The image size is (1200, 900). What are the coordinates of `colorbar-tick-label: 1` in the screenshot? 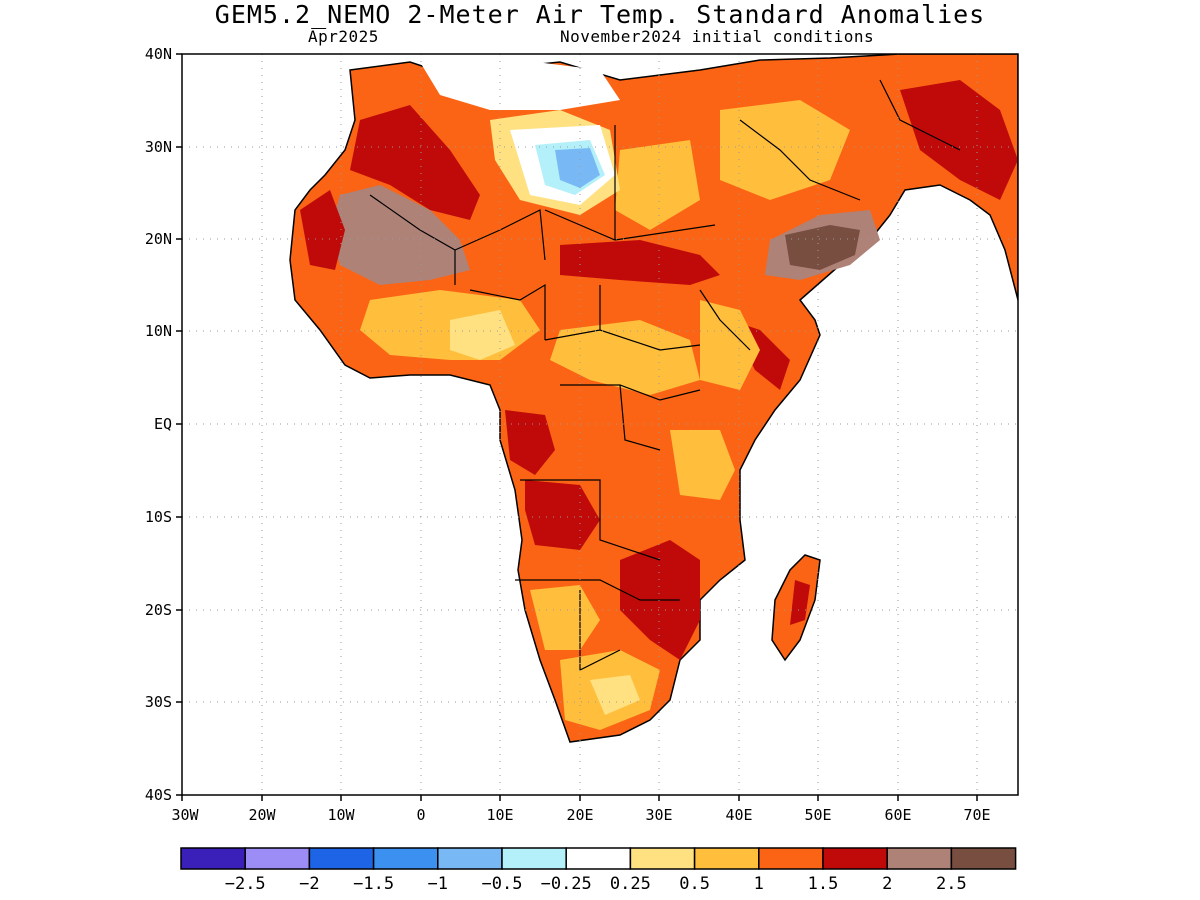 It's located at (759, 884).